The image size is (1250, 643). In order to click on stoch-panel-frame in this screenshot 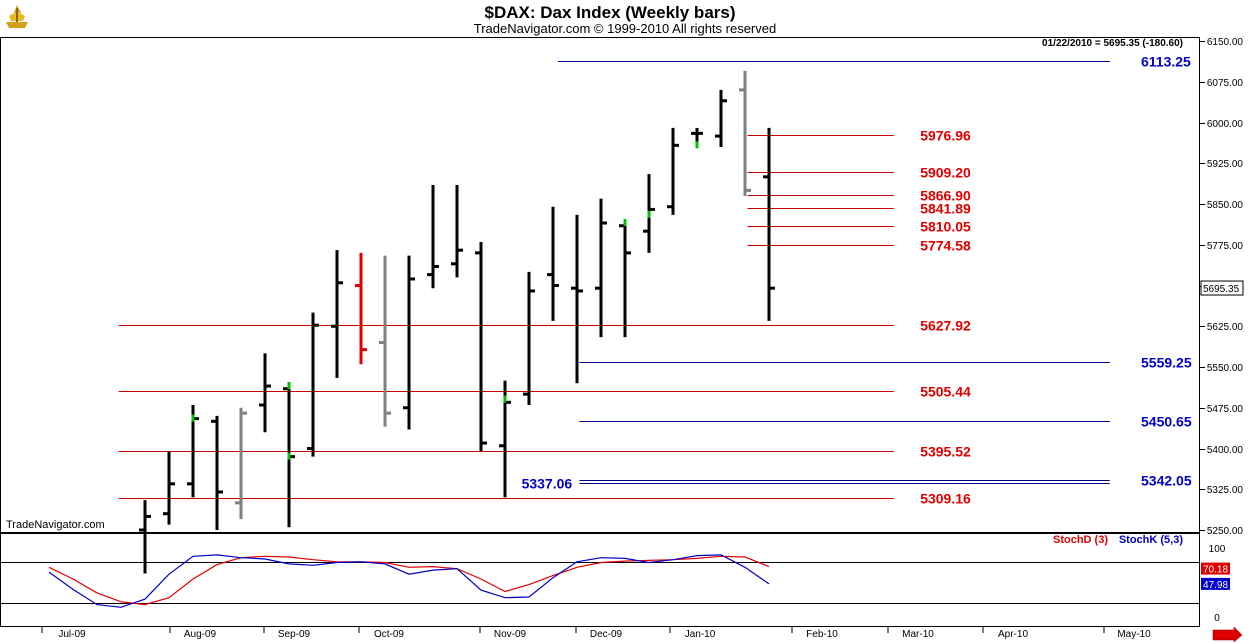, I will do `click(600, 580)`.